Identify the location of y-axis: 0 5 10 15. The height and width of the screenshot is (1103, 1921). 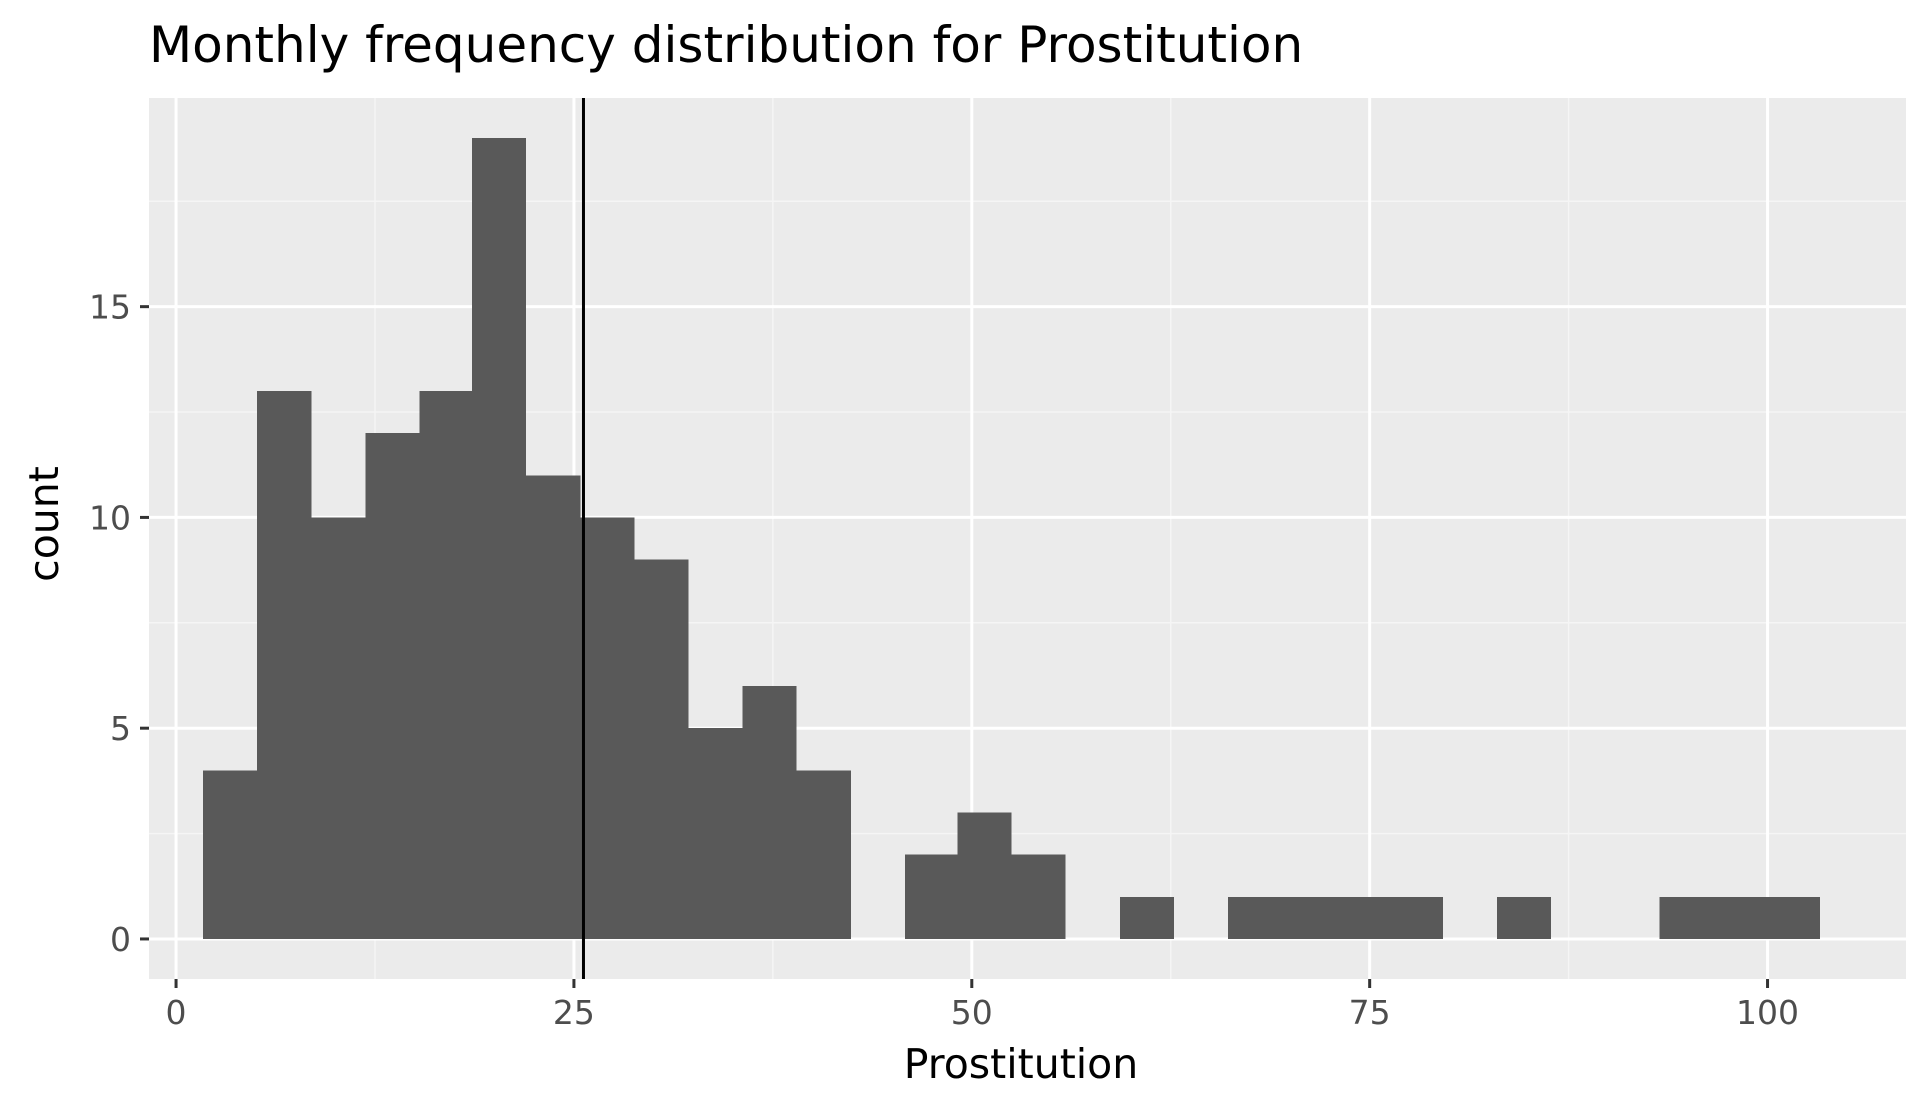
(119, 623).